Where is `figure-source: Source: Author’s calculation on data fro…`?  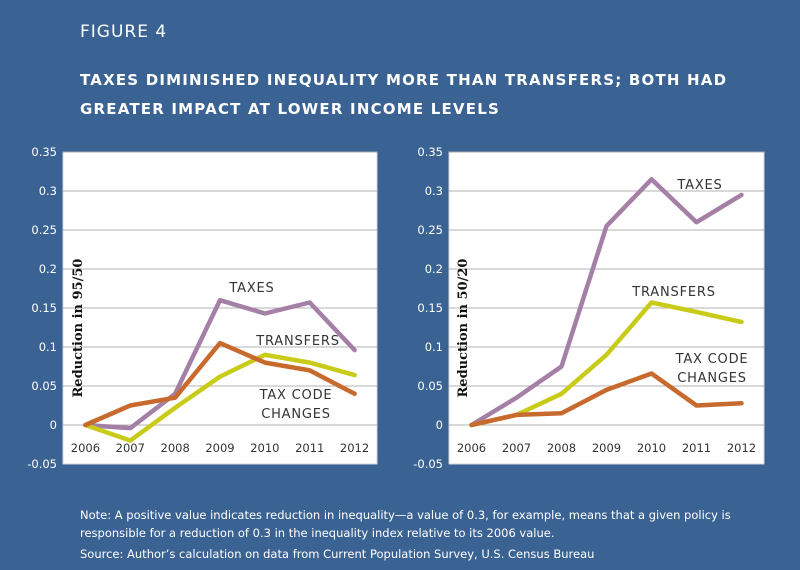 figure-source: Source: Author’s calculation on data fro… is located at coordinates (337, 554).